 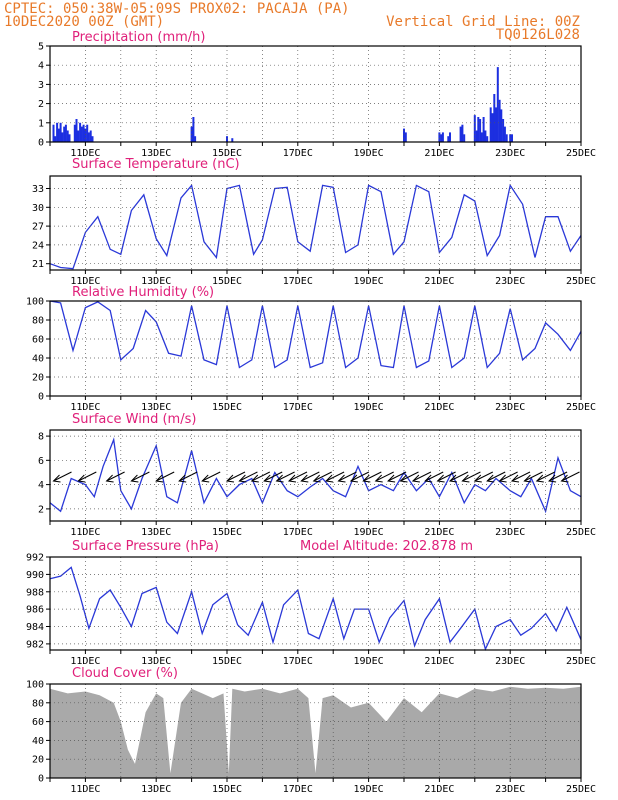 I want to click on press-xtick-label: 17DEC, so click(x=298, y=661).